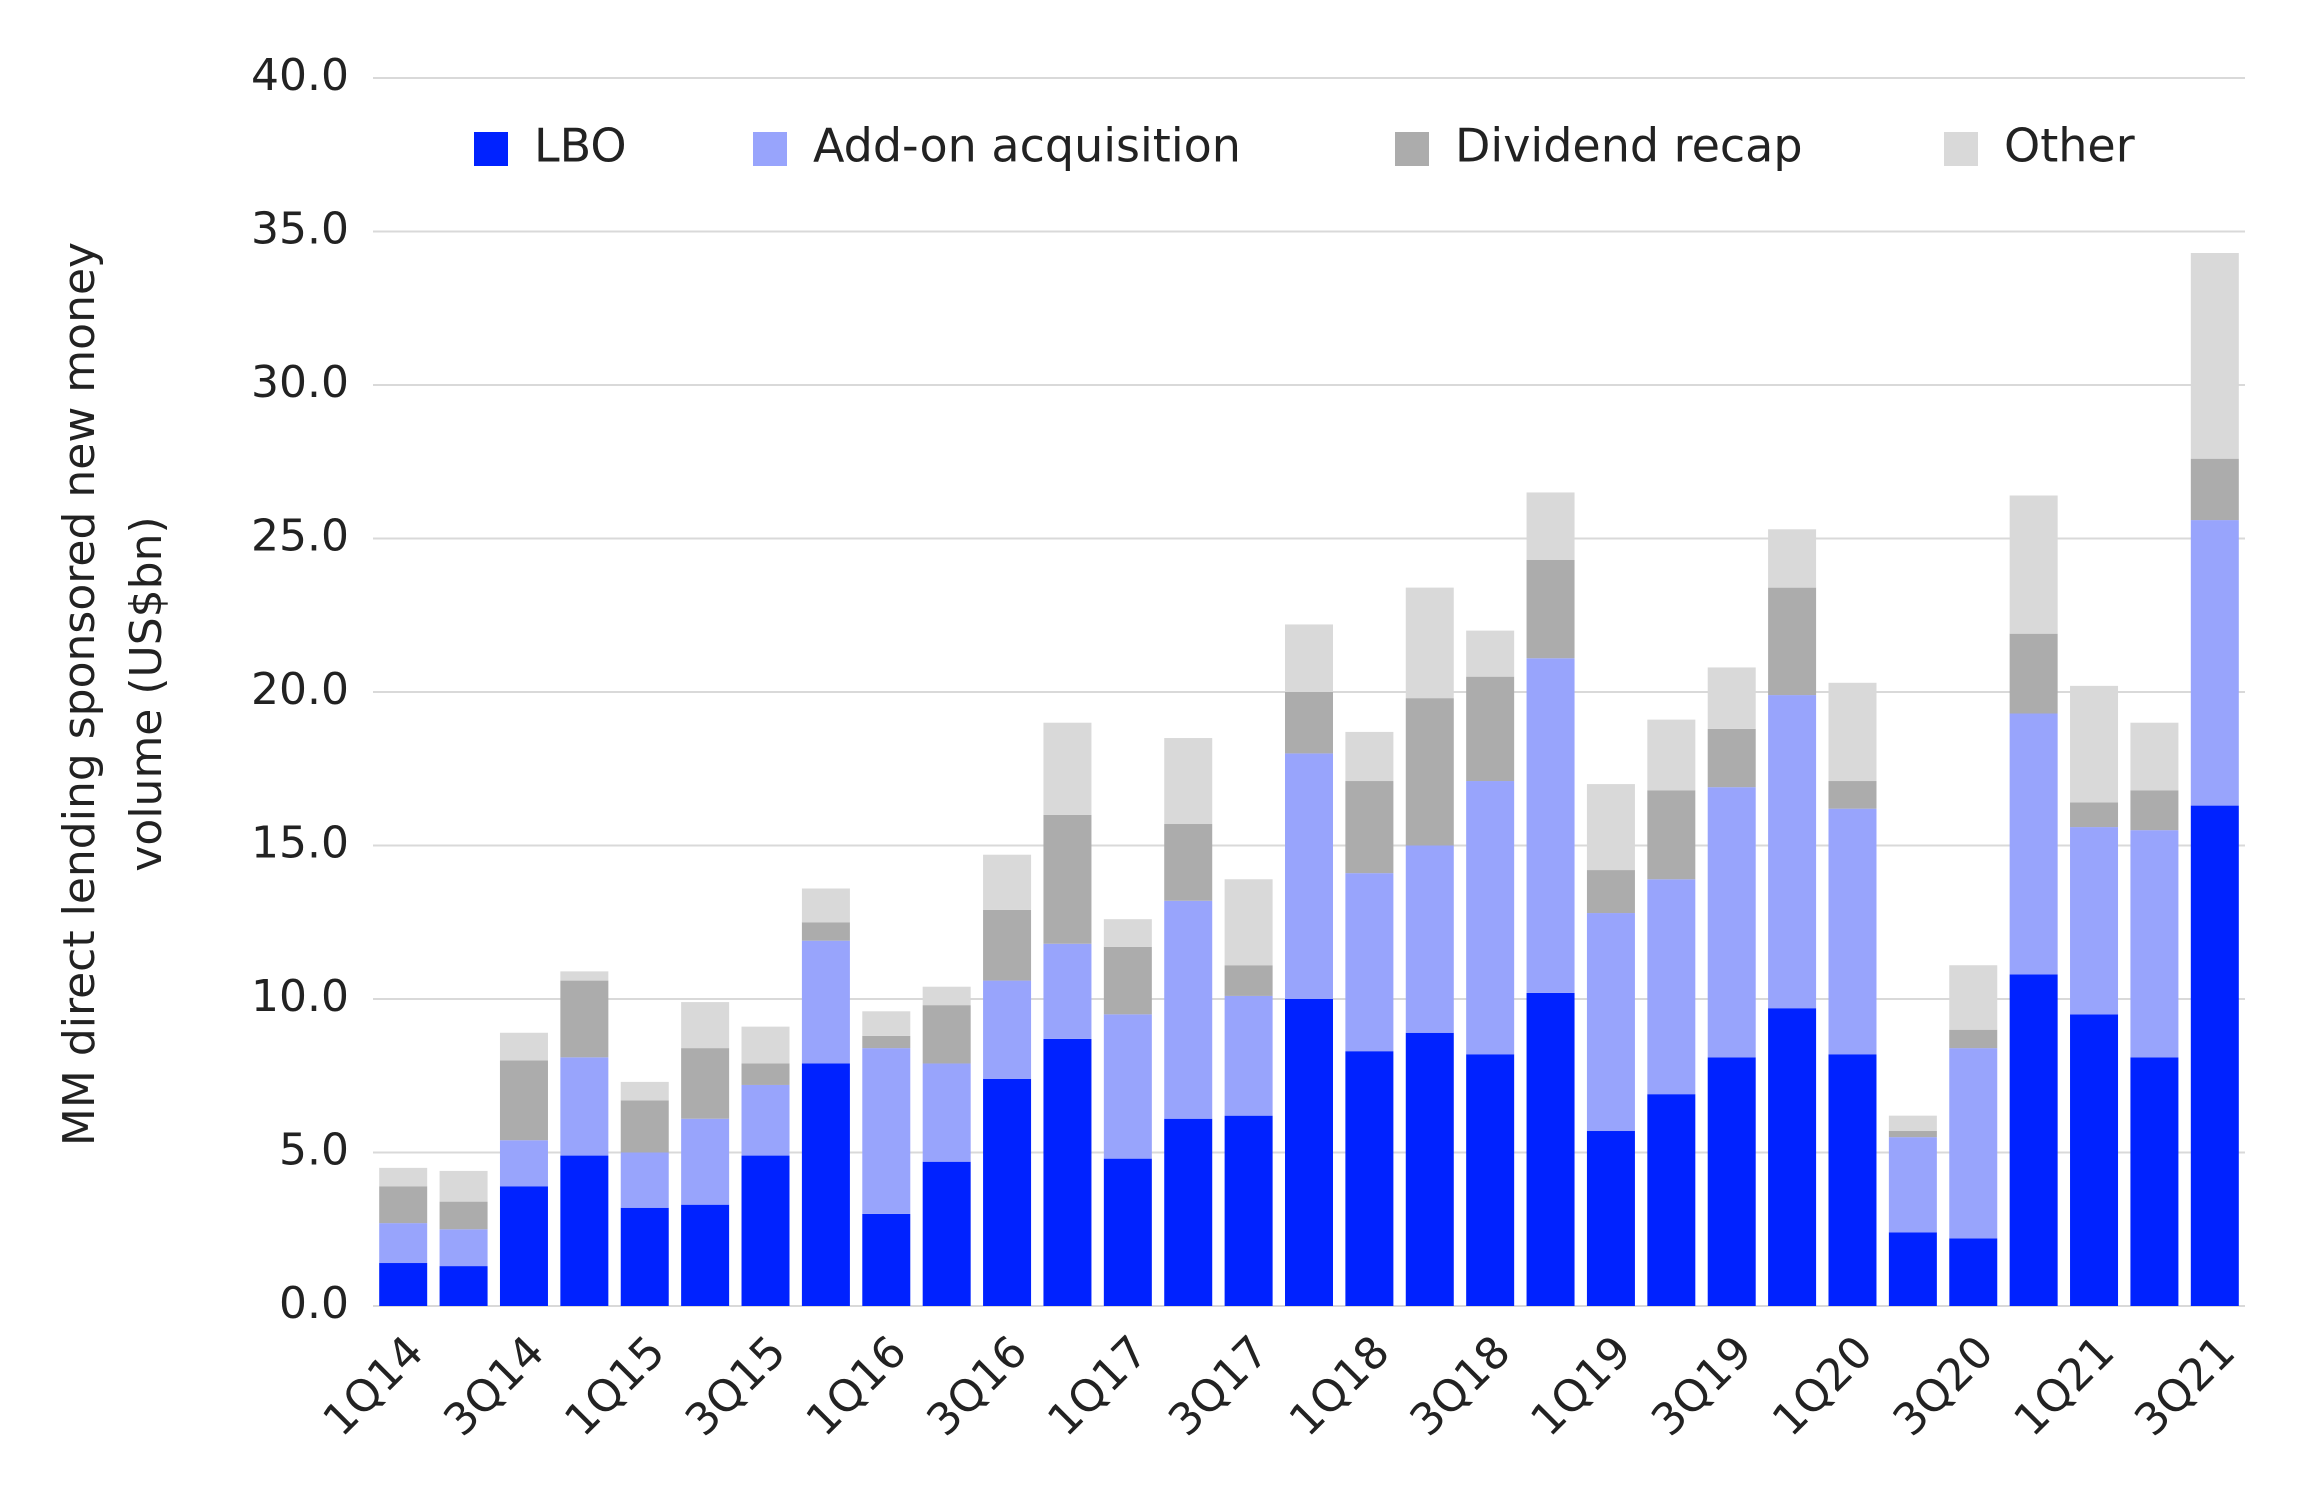 The height and width of the screenshot is (1512, 2305). Describe the element at coordinates (1219, 1386) in the screenshot. I see `x-tick-label: 3Q17` at that location.